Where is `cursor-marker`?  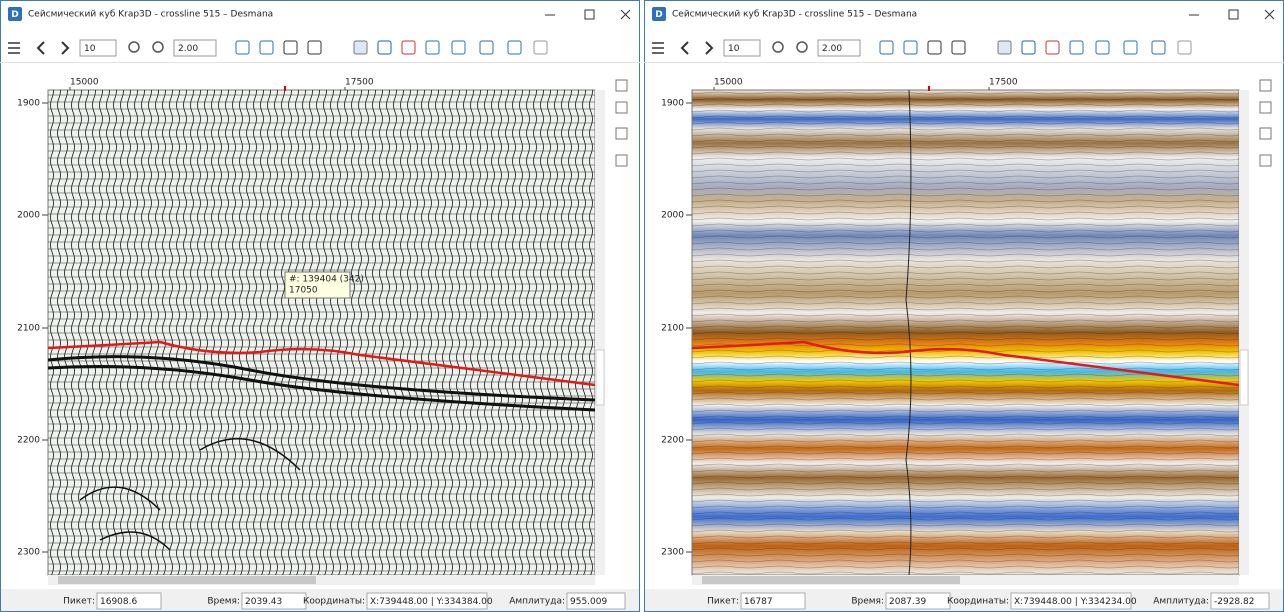 cursor-marker is located at coordinates (285, 88).